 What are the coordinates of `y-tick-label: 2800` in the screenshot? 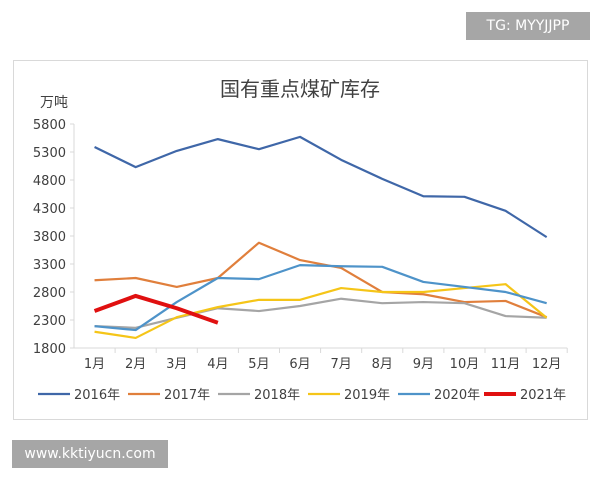 It's located at (49, 293).